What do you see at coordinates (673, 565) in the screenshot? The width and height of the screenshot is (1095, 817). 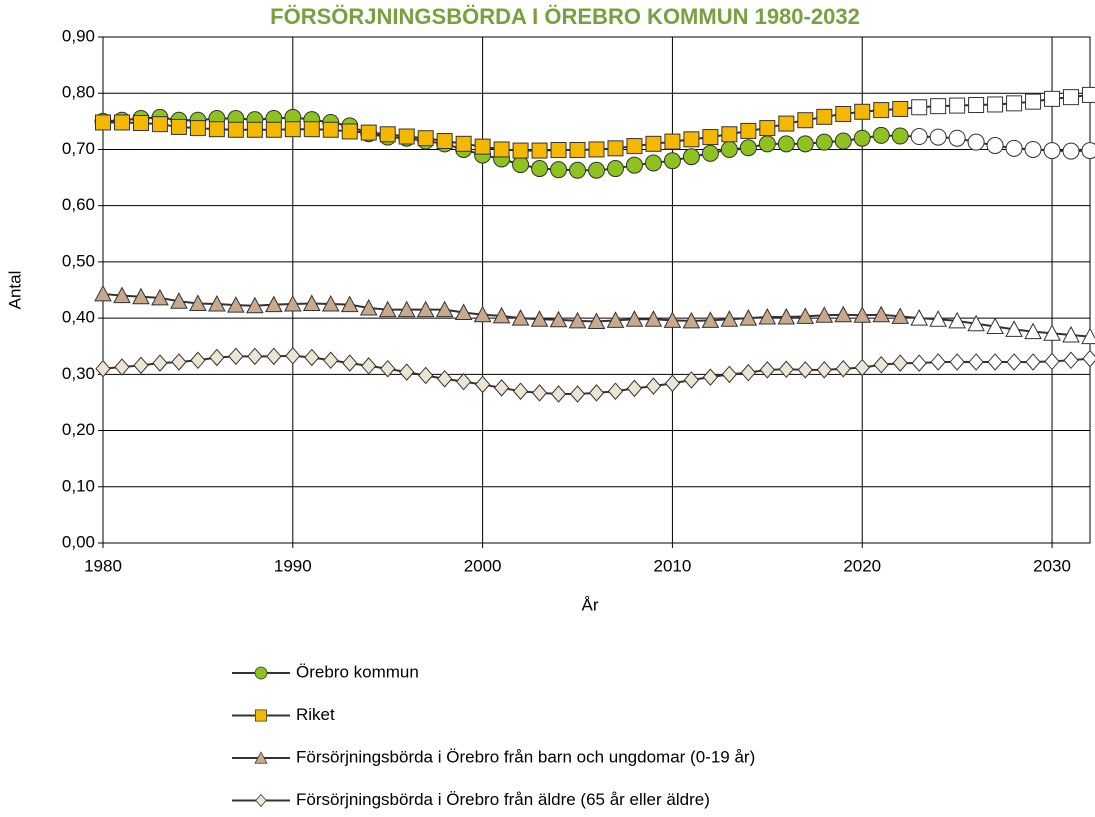 I see `x-tick-label: 2010` at bounding box center [673, 565].